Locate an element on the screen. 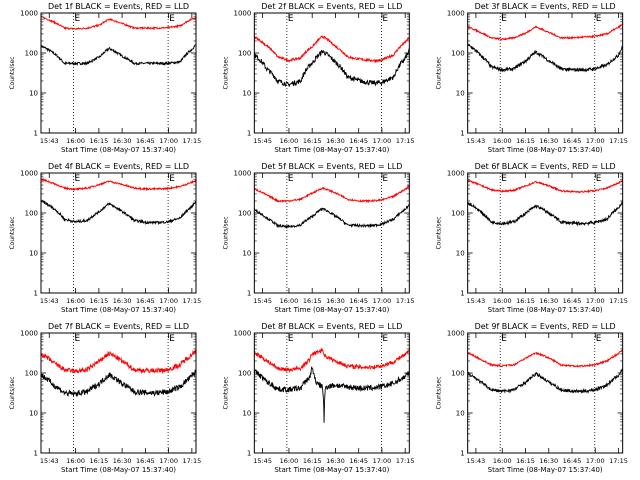  panel-title: Det 2f BLACK = Events, RED = LLD is located at coordinates (331, 6).